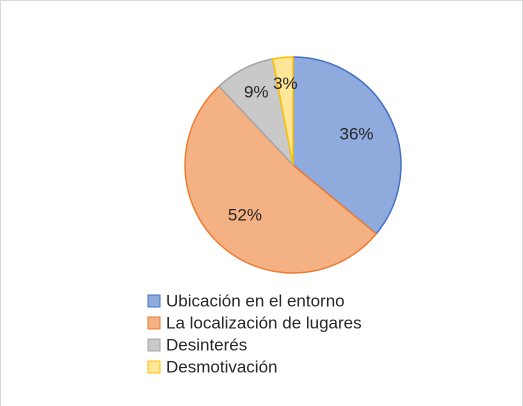  I want to click on data-label: 52%, so click(245, 215).